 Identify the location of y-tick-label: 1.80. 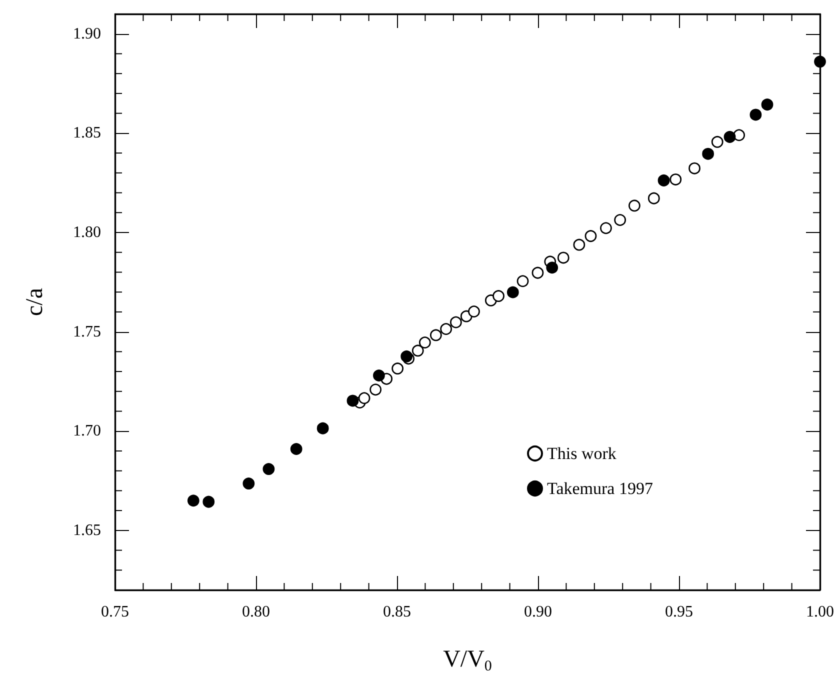
(87, 232).